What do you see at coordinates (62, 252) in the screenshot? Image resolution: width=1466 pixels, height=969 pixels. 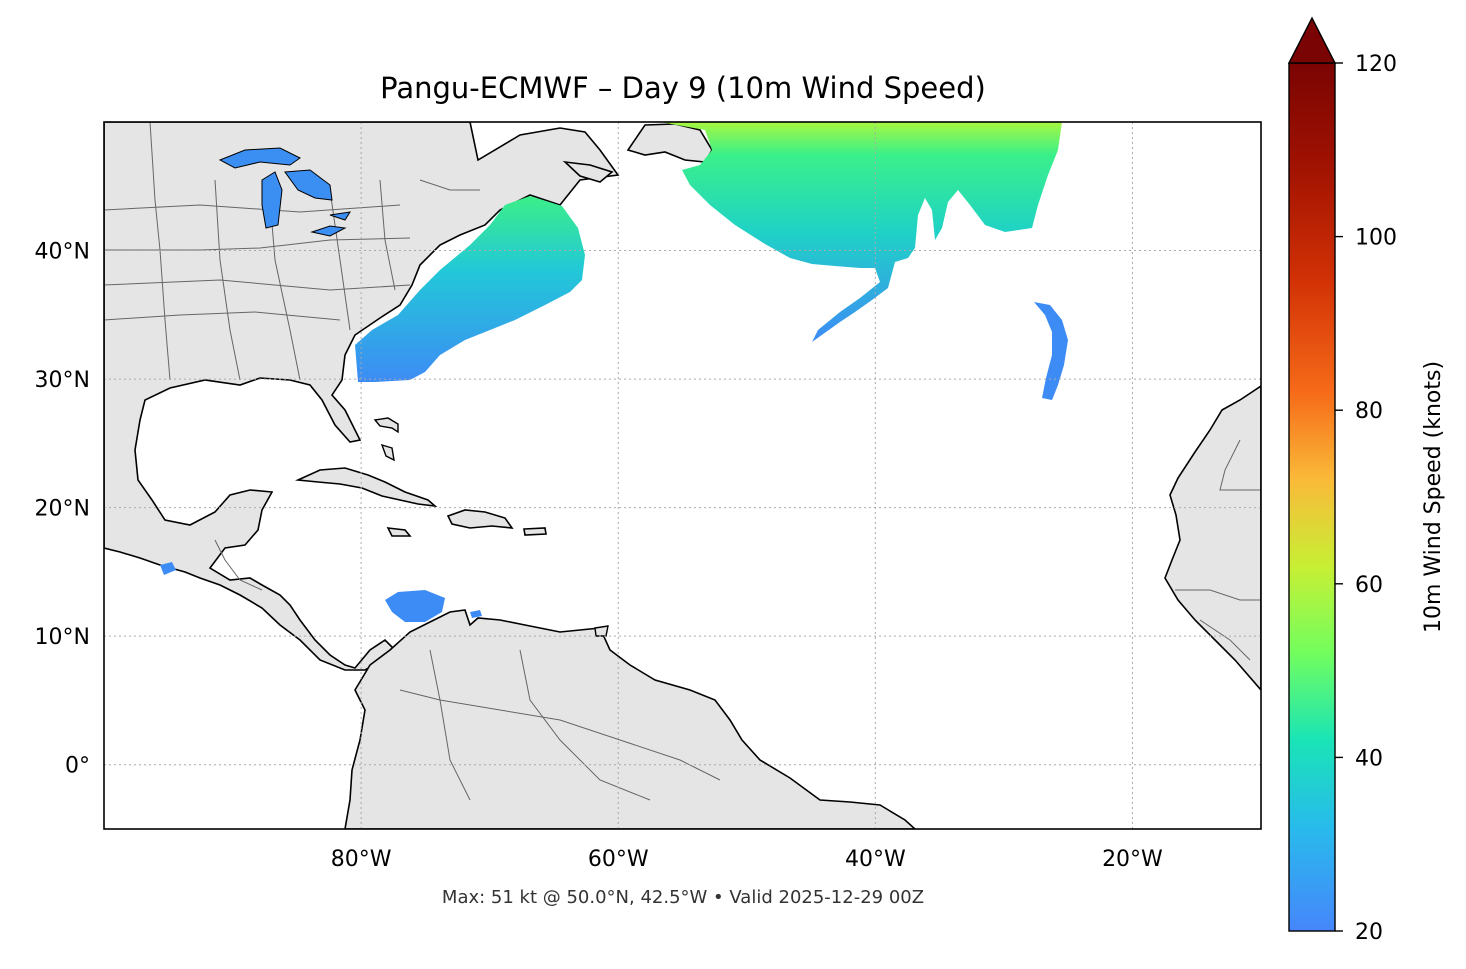 I see `lat-tick-label: 40°N` at bounding box center [62, 252].